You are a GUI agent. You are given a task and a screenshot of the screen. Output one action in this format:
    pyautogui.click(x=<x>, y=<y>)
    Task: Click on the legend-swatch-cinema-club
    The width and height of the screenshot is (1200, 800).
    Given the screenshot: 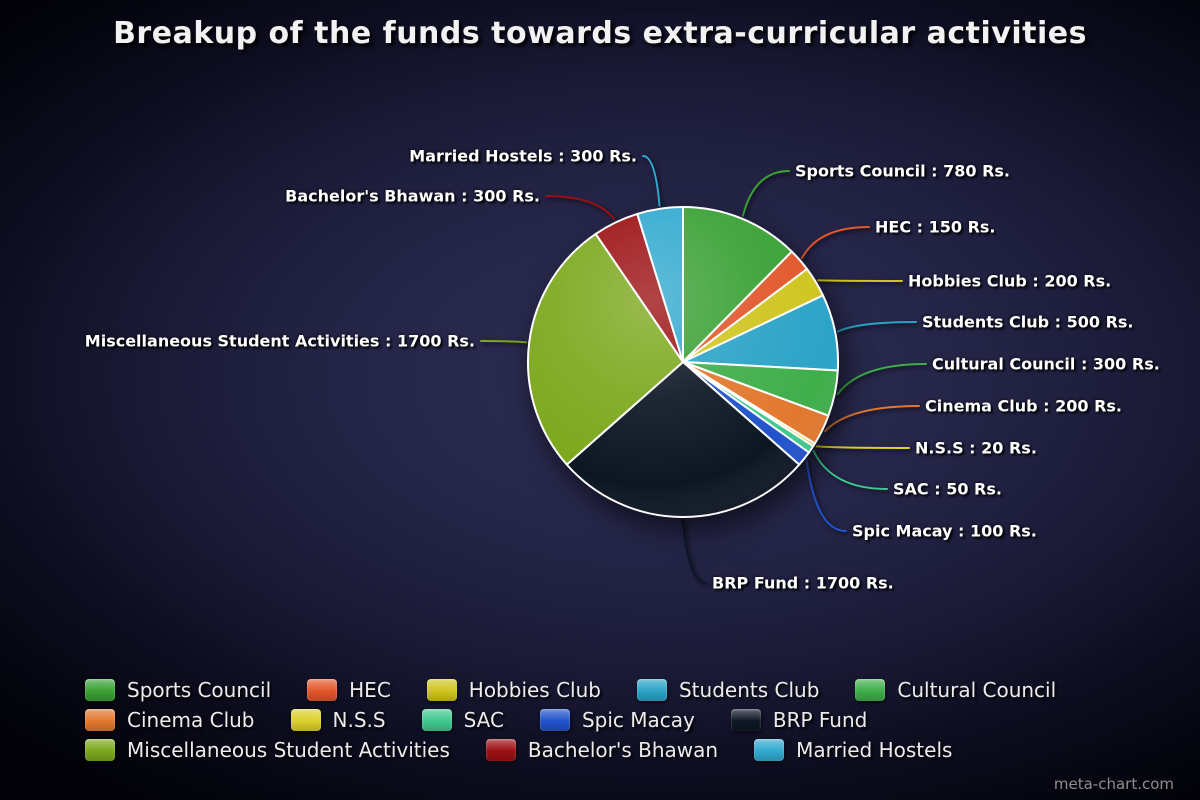 What is the action you would take?
    pyautogui.click(x=100, y=720)
    